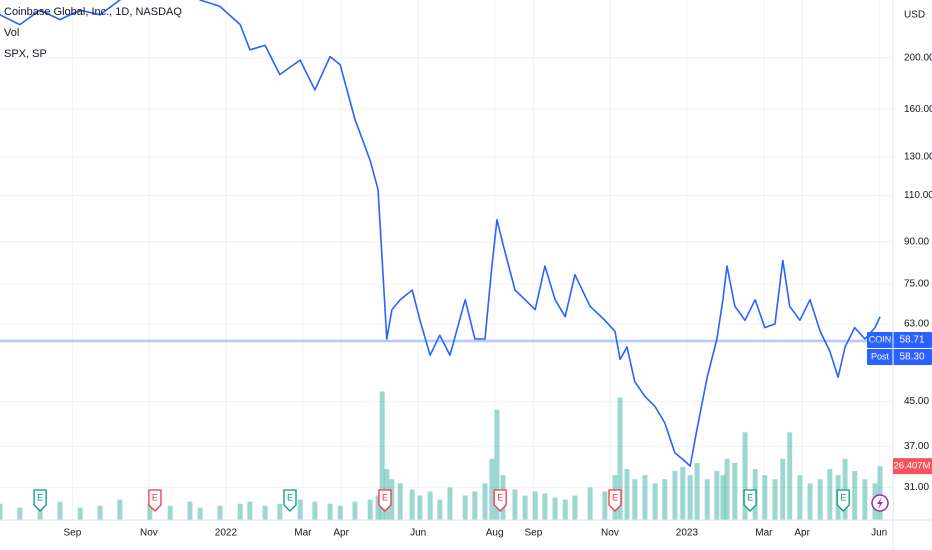 This screenshot has width=932, height=550. I want to click on y-tick-label: 160.00, so click(918, 109).